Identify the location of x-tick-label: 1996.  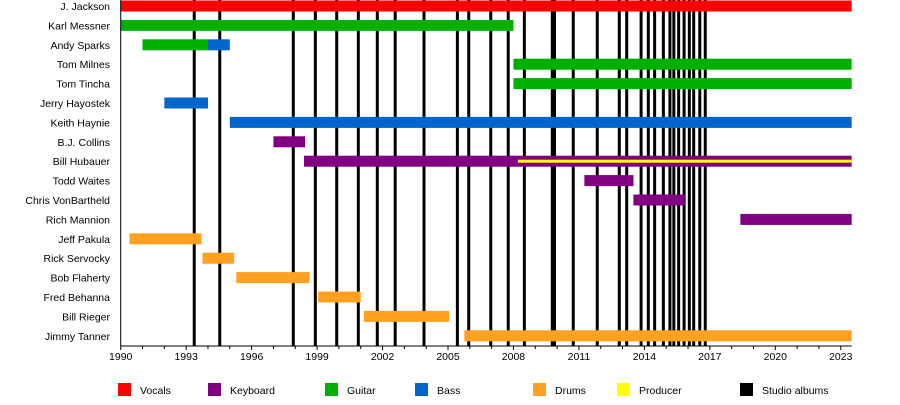
(252, 357).